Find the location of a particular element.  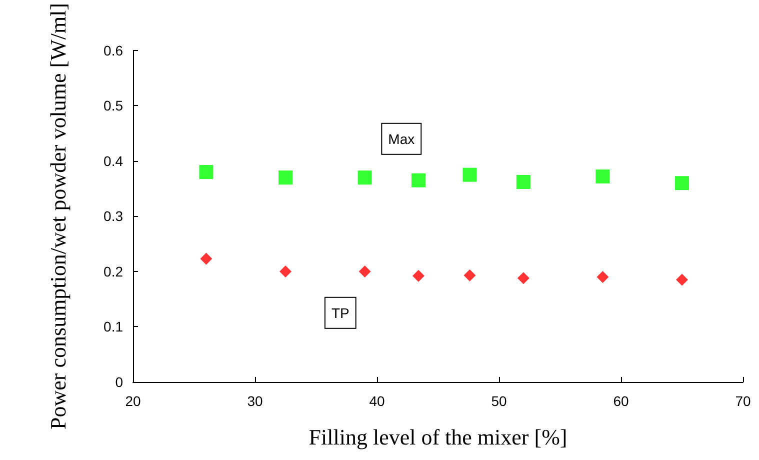

x-tick-label: 30 is located at coordinates (255, 401).